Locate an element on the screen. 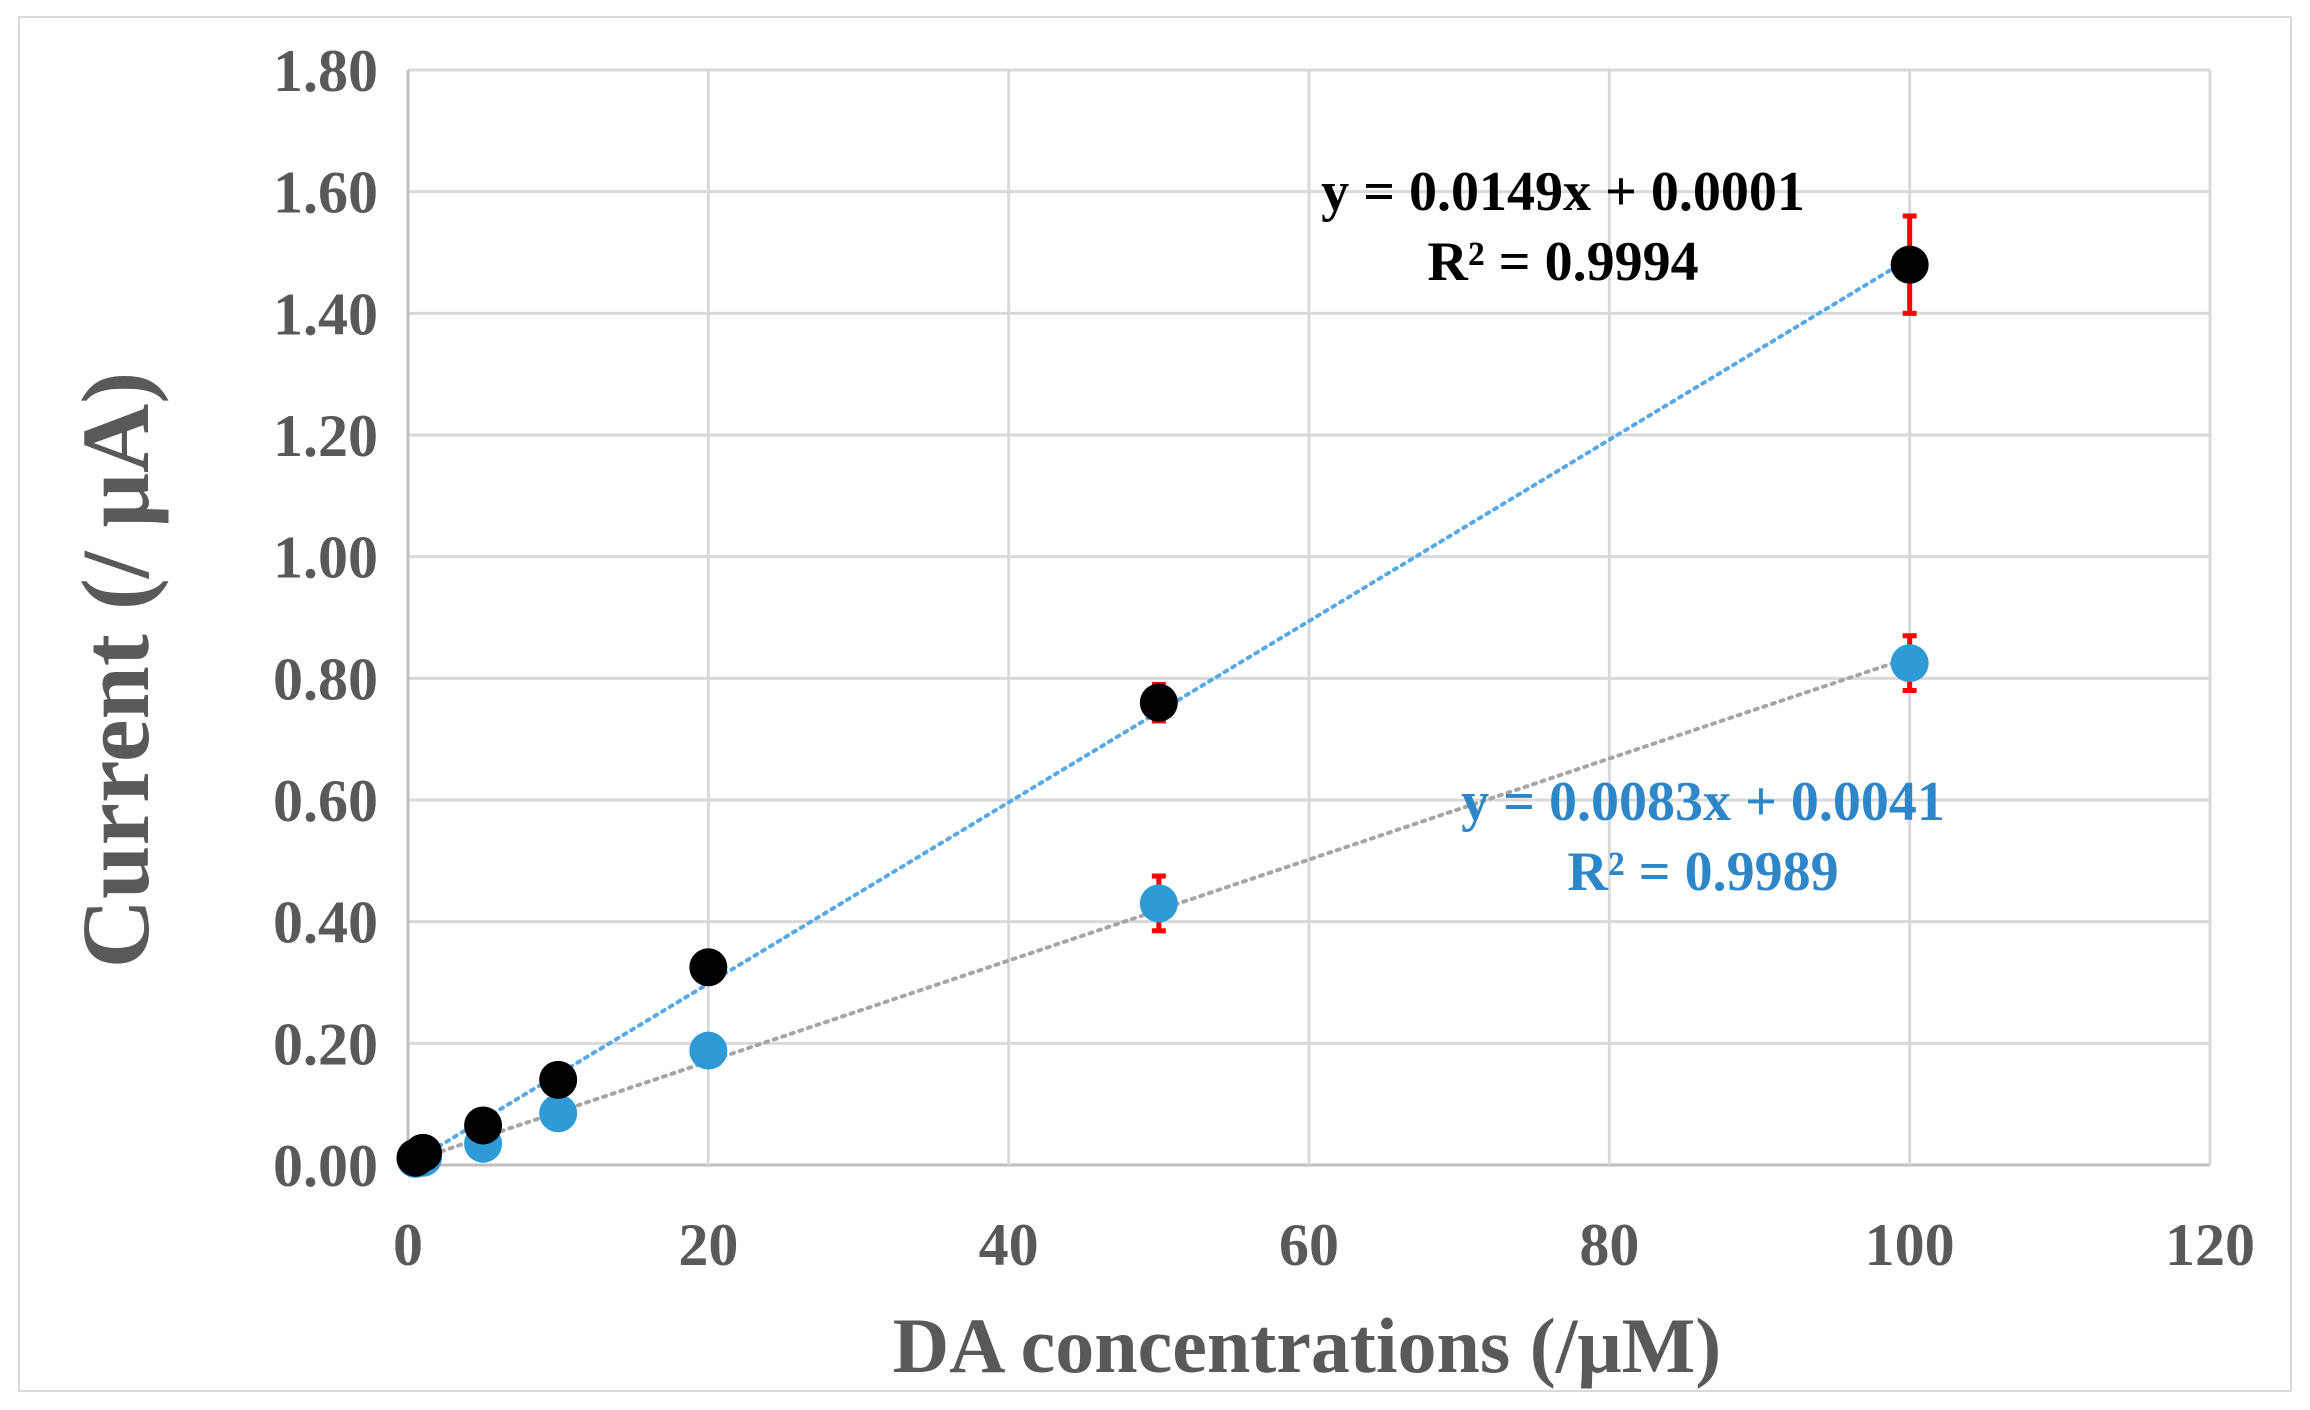 The image size is (2310, 1410). y-tick-label: 1.20 is located at coordinates (325, 436).